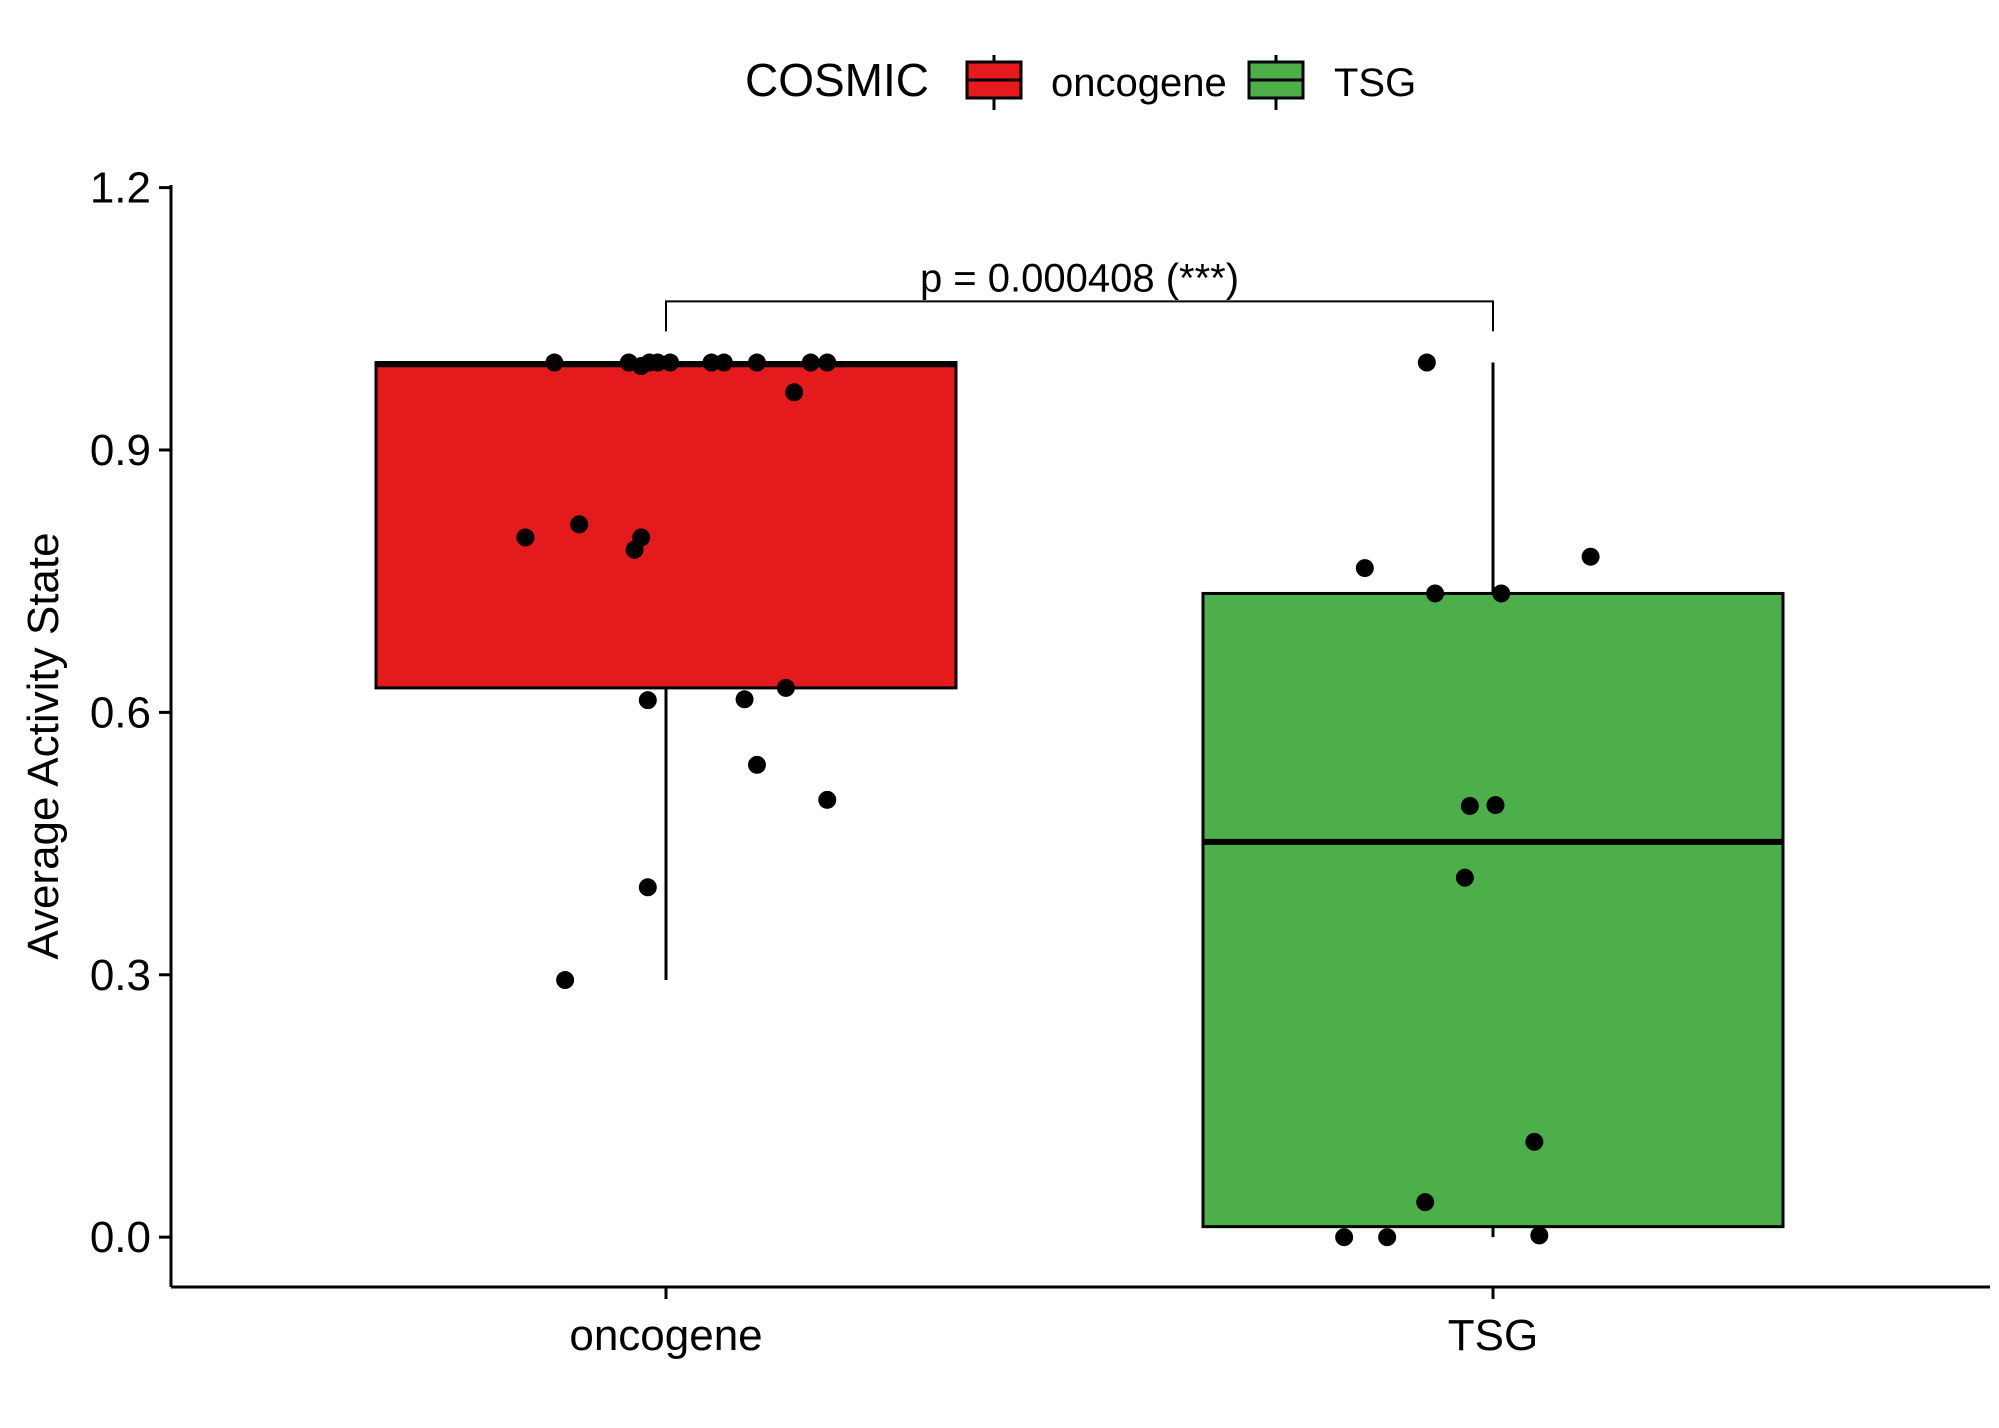 This screenshot has width=1999, height=1428. I want to click on y-tick-label: 0.9, so click(120, 450).